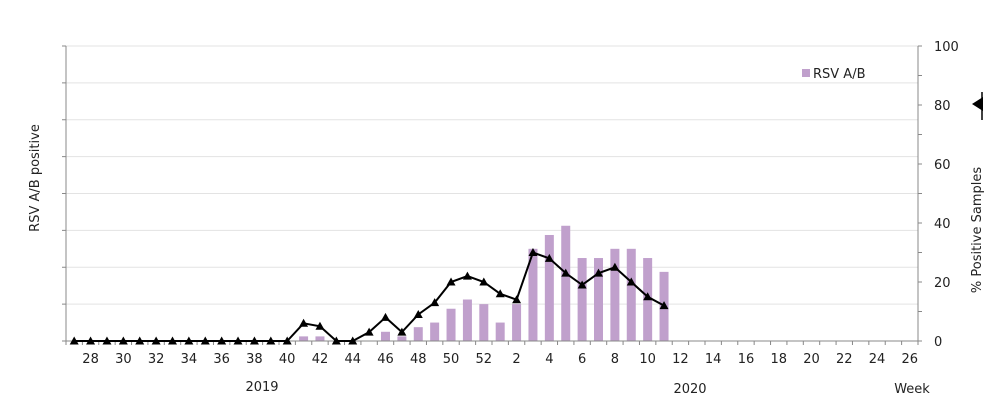  I want to click on x-tick-label: 22, so click(844, 359).